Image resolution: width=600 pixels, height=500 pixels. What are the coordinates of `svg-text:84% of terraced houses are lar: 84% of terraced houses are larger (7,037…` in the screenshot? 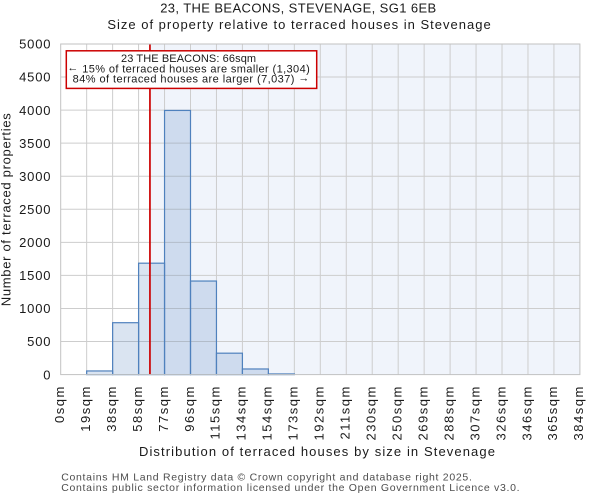 It's located at (191, 78).